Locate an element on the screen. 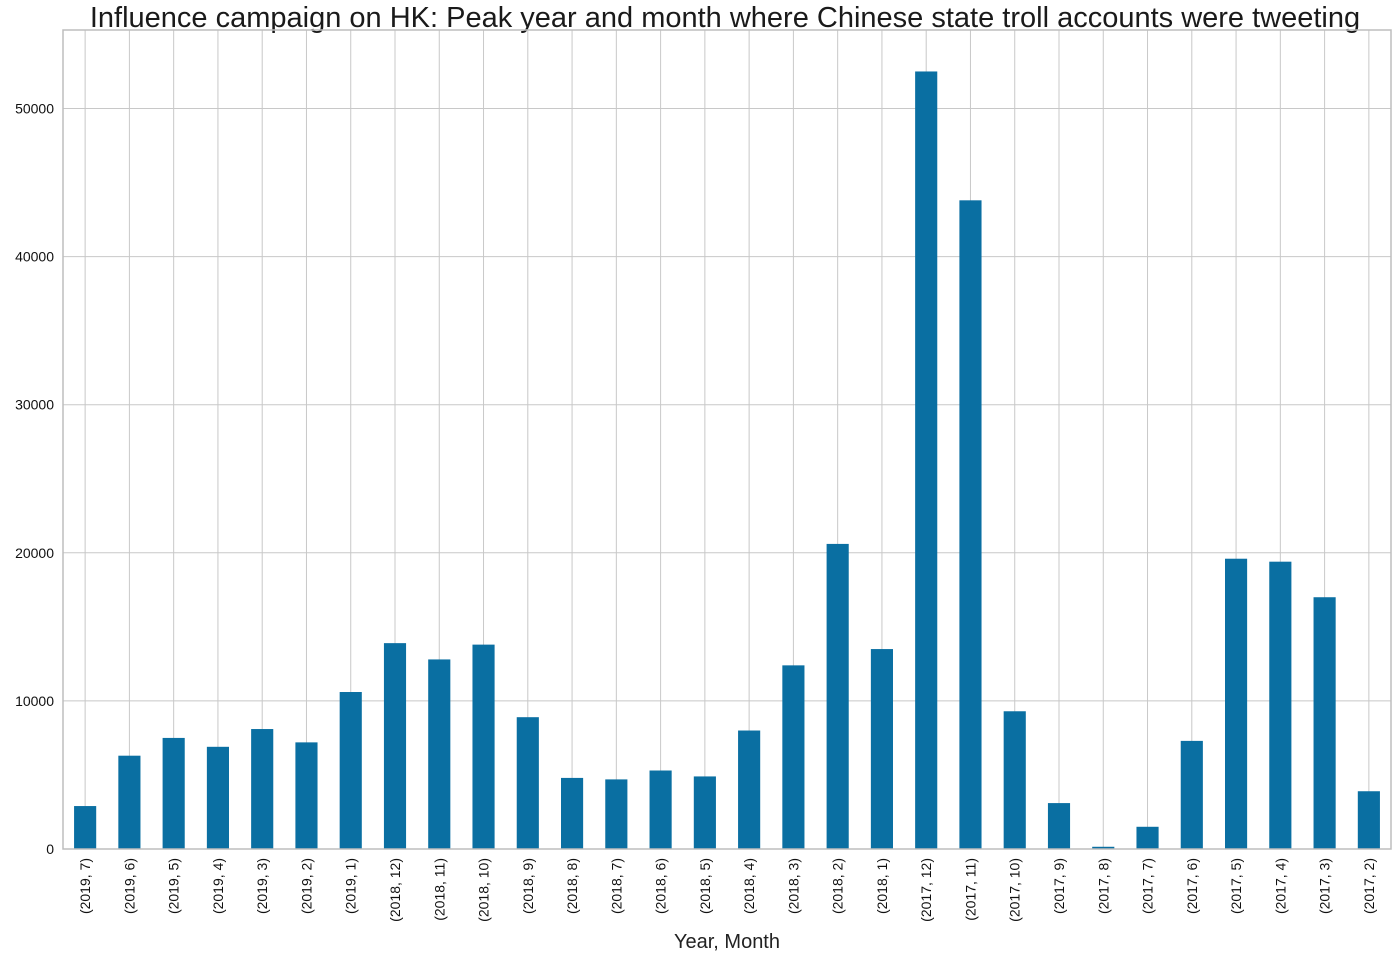 Image resolution: width=1400 pixels, height=964 pixels. y-tick-label: 10000 is located at coordinates (34, 701).